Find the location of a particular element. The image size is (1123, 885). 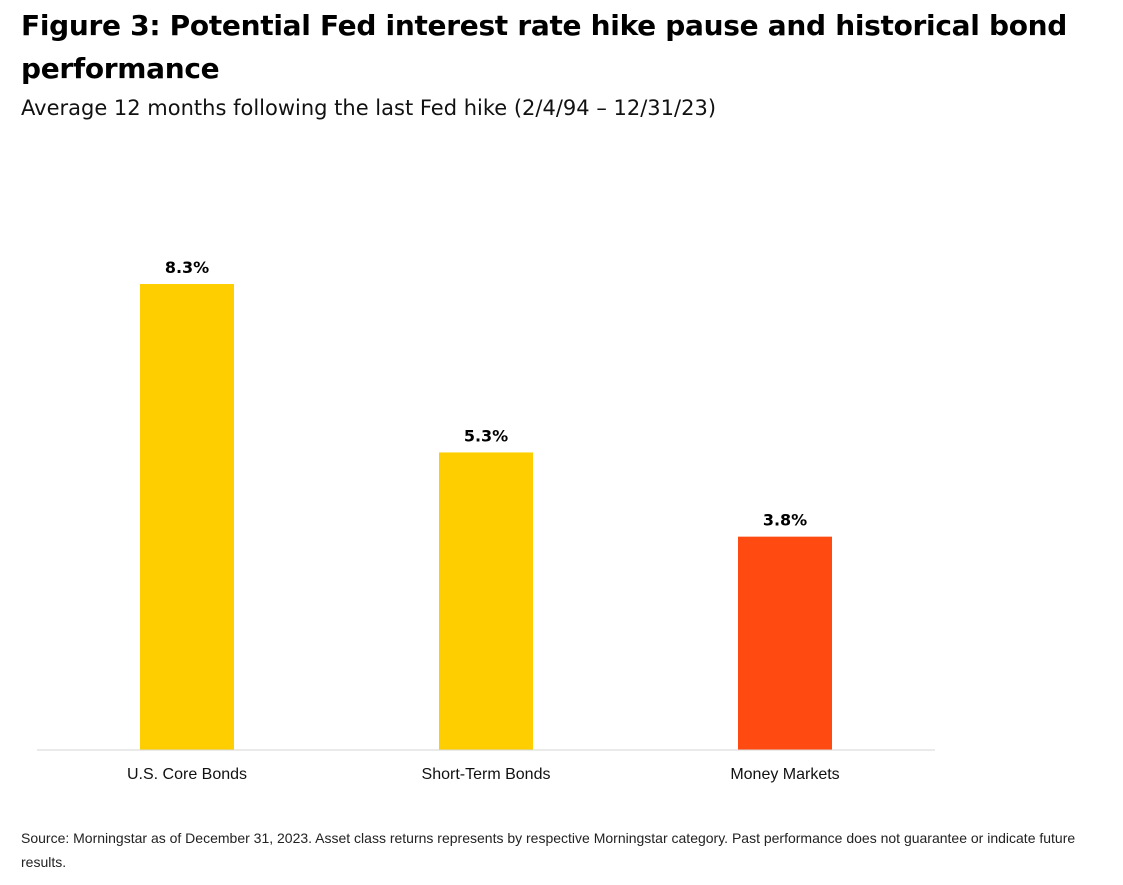

bar-short-term-bonds is located at coordinates (486, 601).